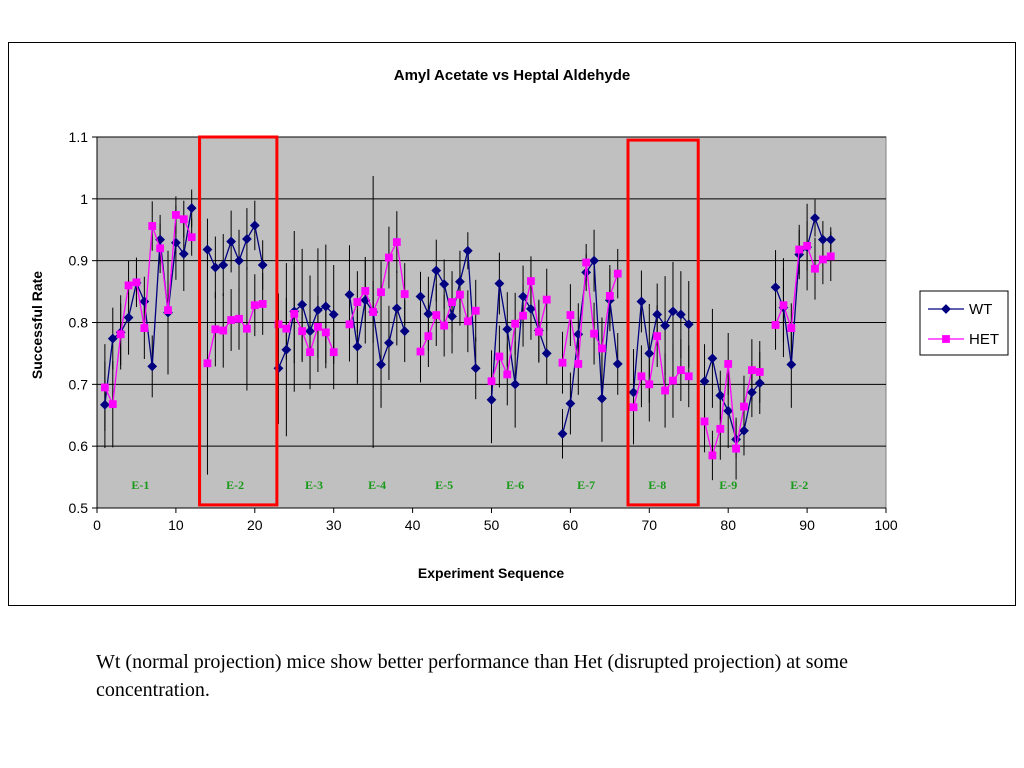 The width and height of the screenshot is (1024, 768). What do you see at coordinates (444, 485) in the screenshot?
I see `segment-label: E-5` at bounding box center [444, 485].